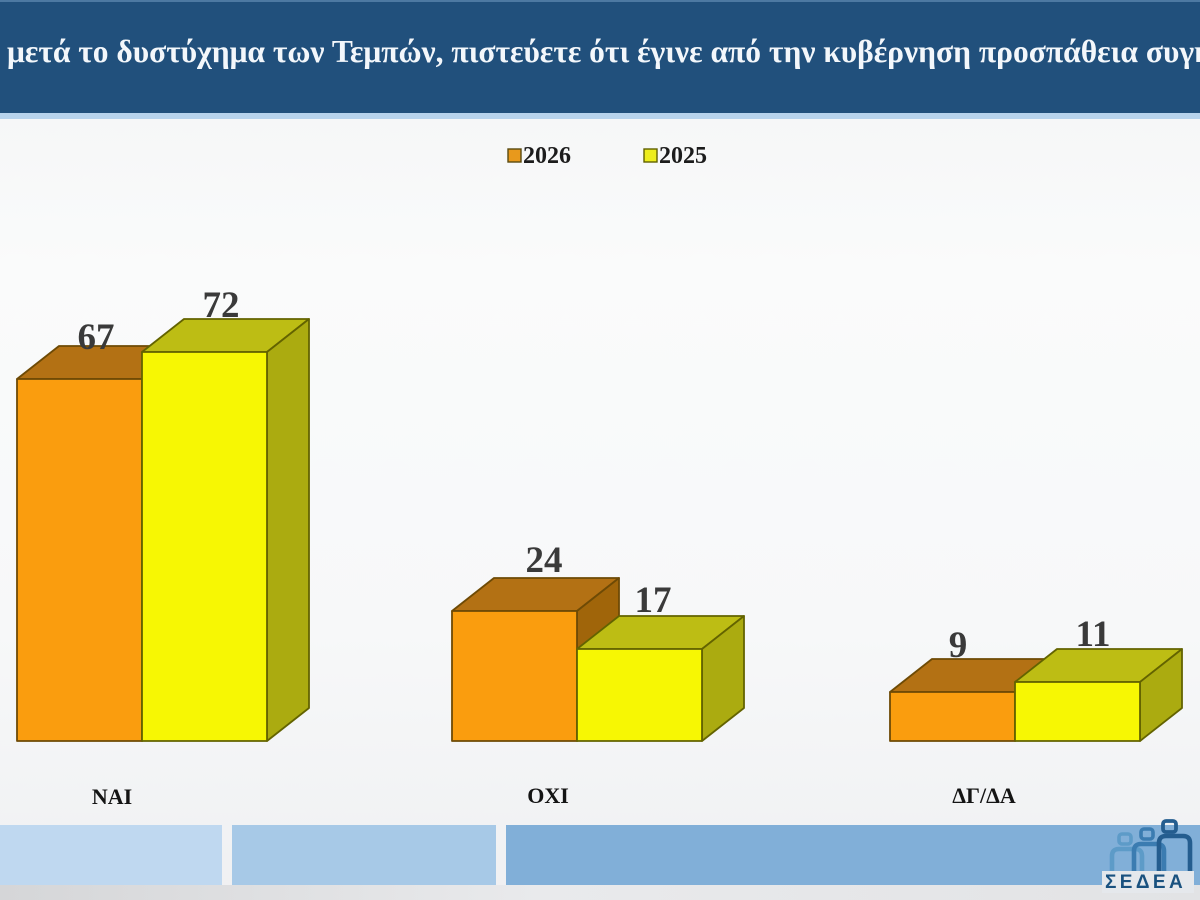  I want to click on svg-text: 2025, so click(683, 156).